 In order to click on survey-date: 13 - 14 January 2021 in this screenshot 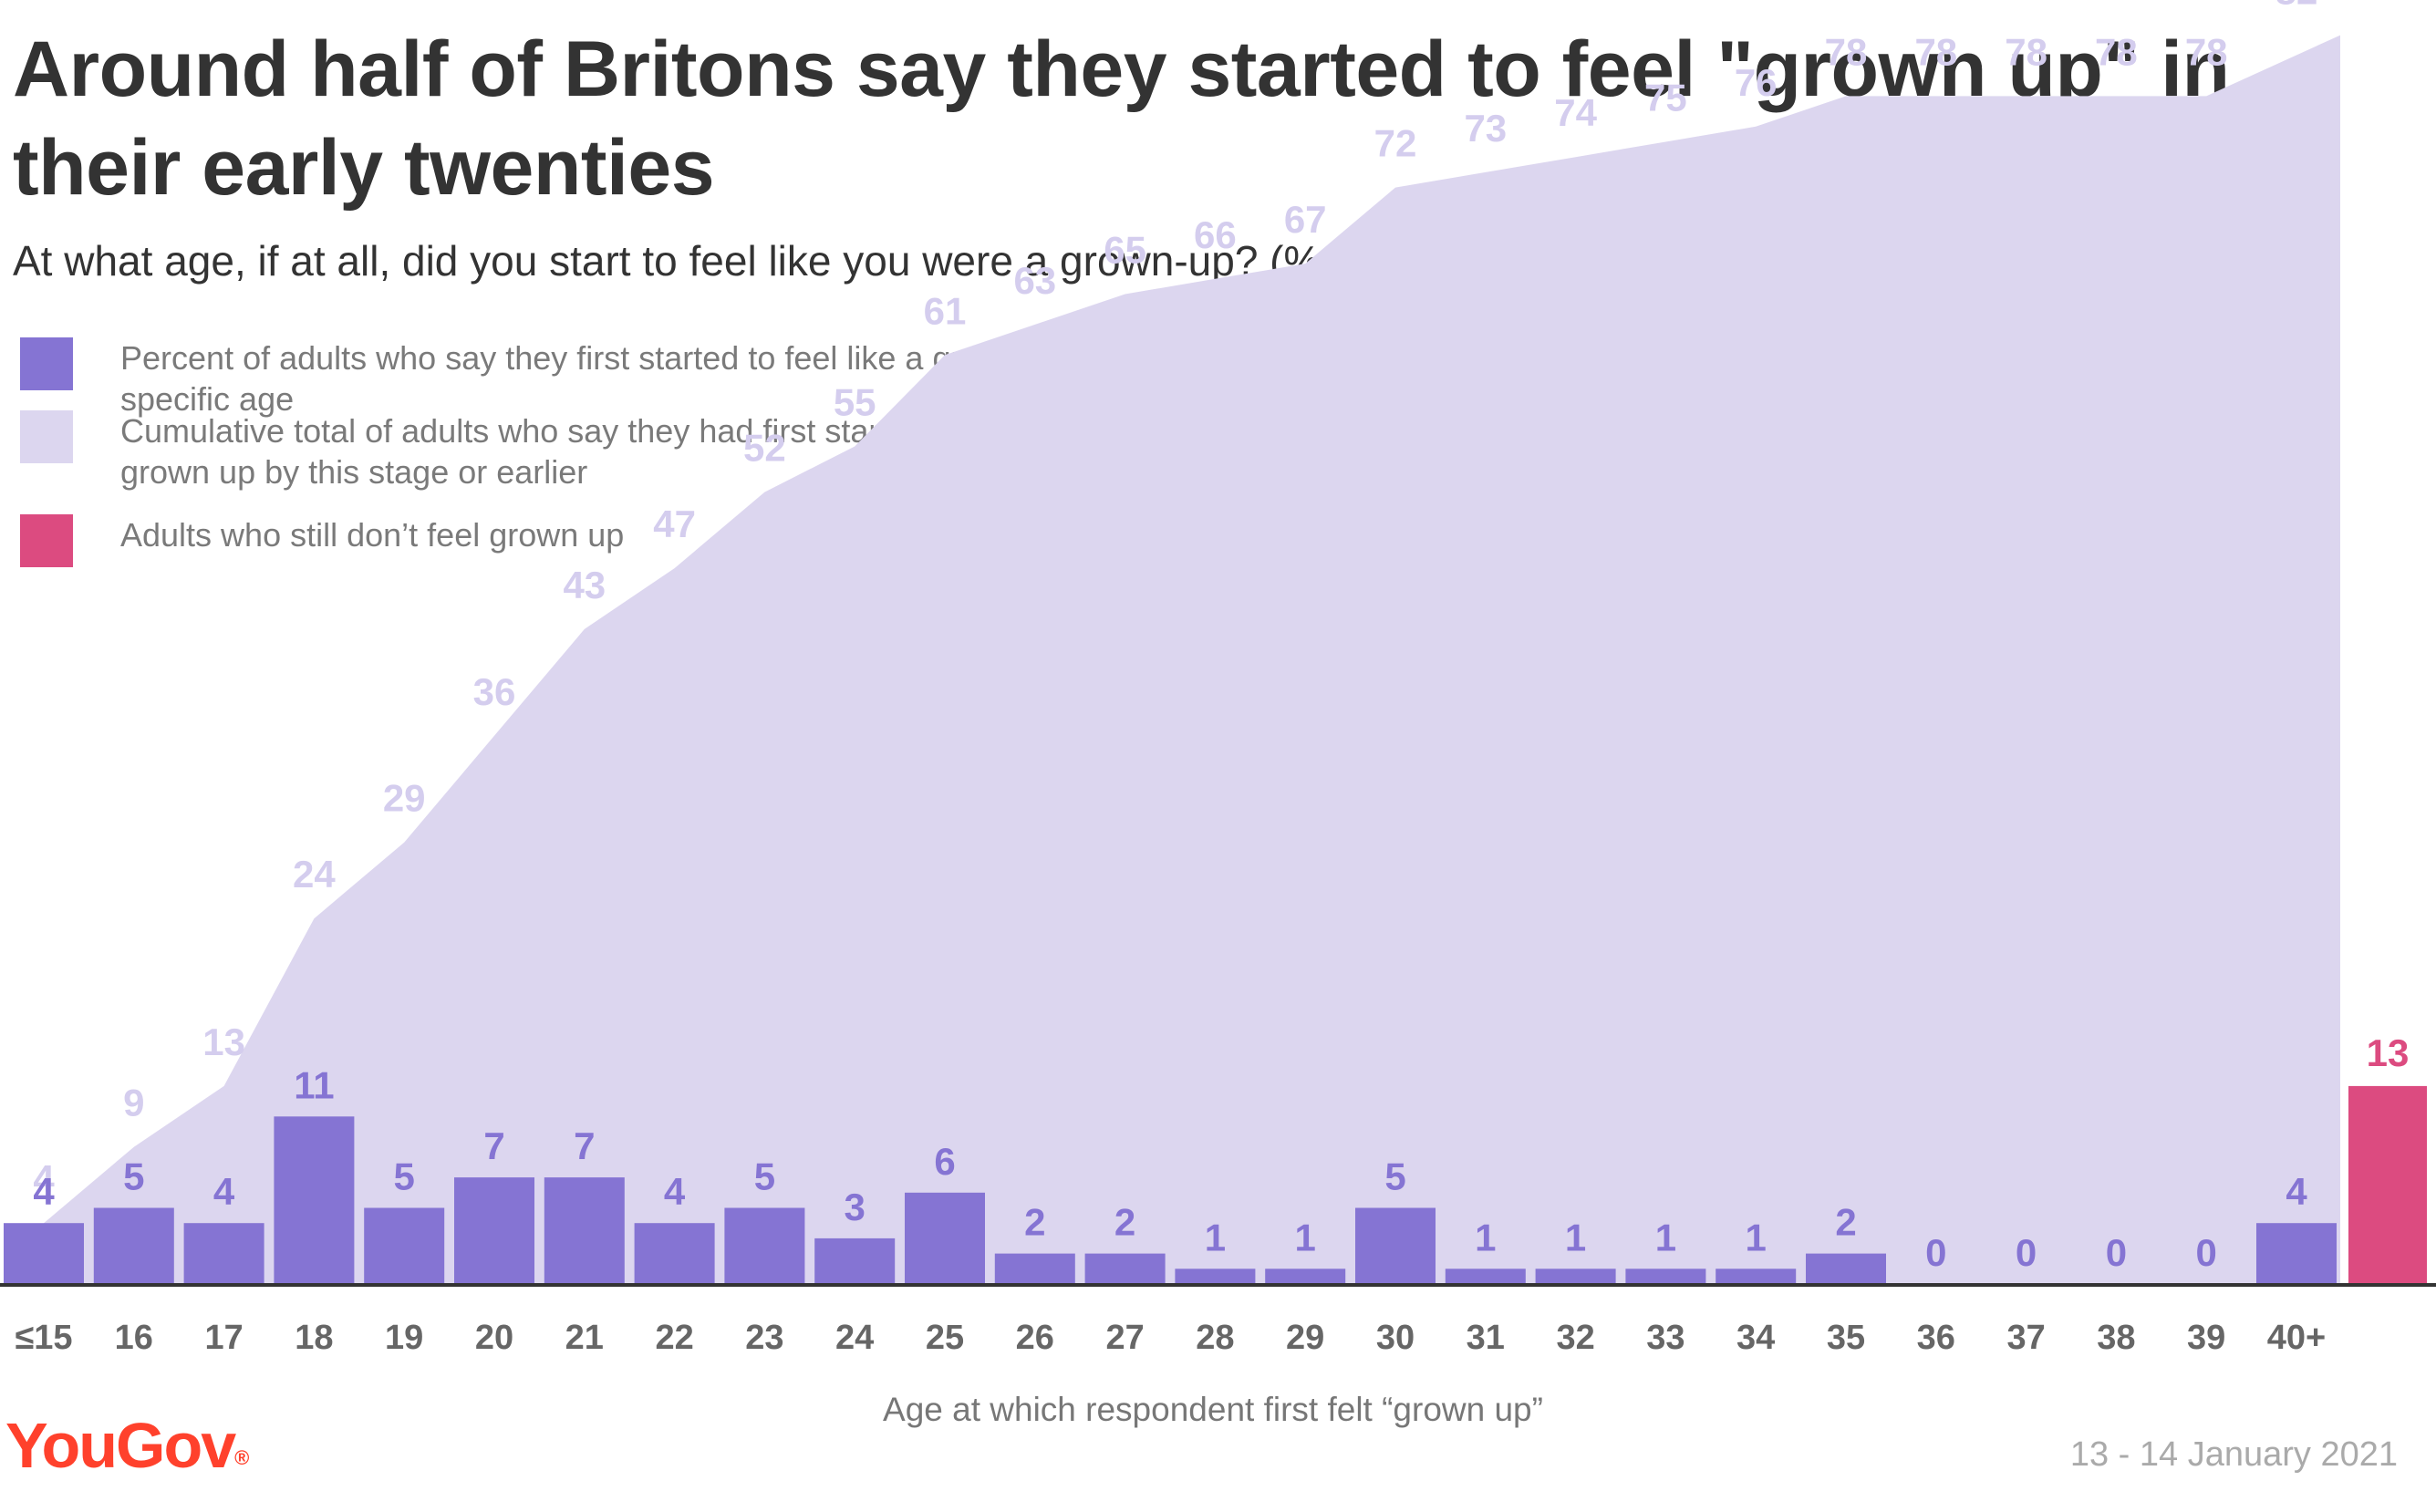, I will do `click(2233, 1454)`.